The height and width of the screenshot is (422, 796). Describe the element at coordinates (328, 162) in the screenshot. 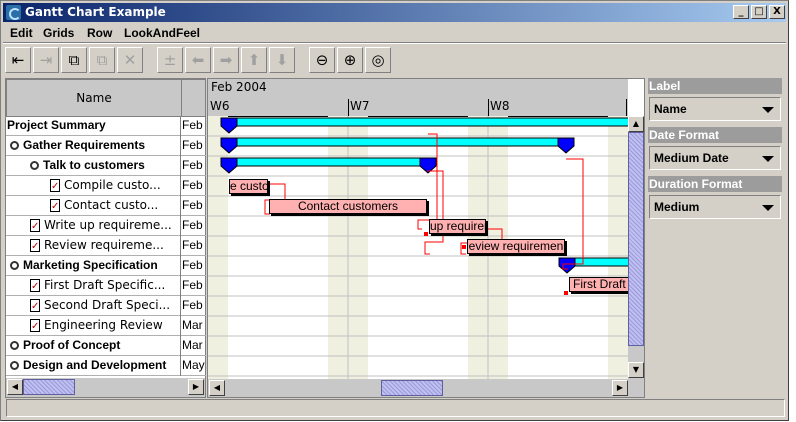

I see `summary-bar` at that location.